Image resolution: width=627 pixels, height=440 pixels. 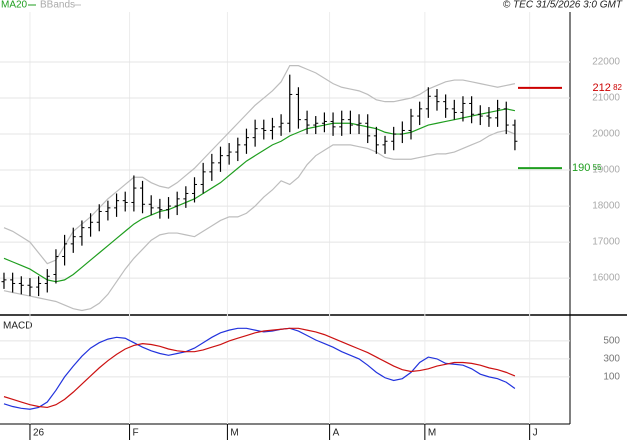 What do you see at coordinates (14, 5) in the screenshot?
I see `legend-label: MA20` at bounding box center [14, 5].